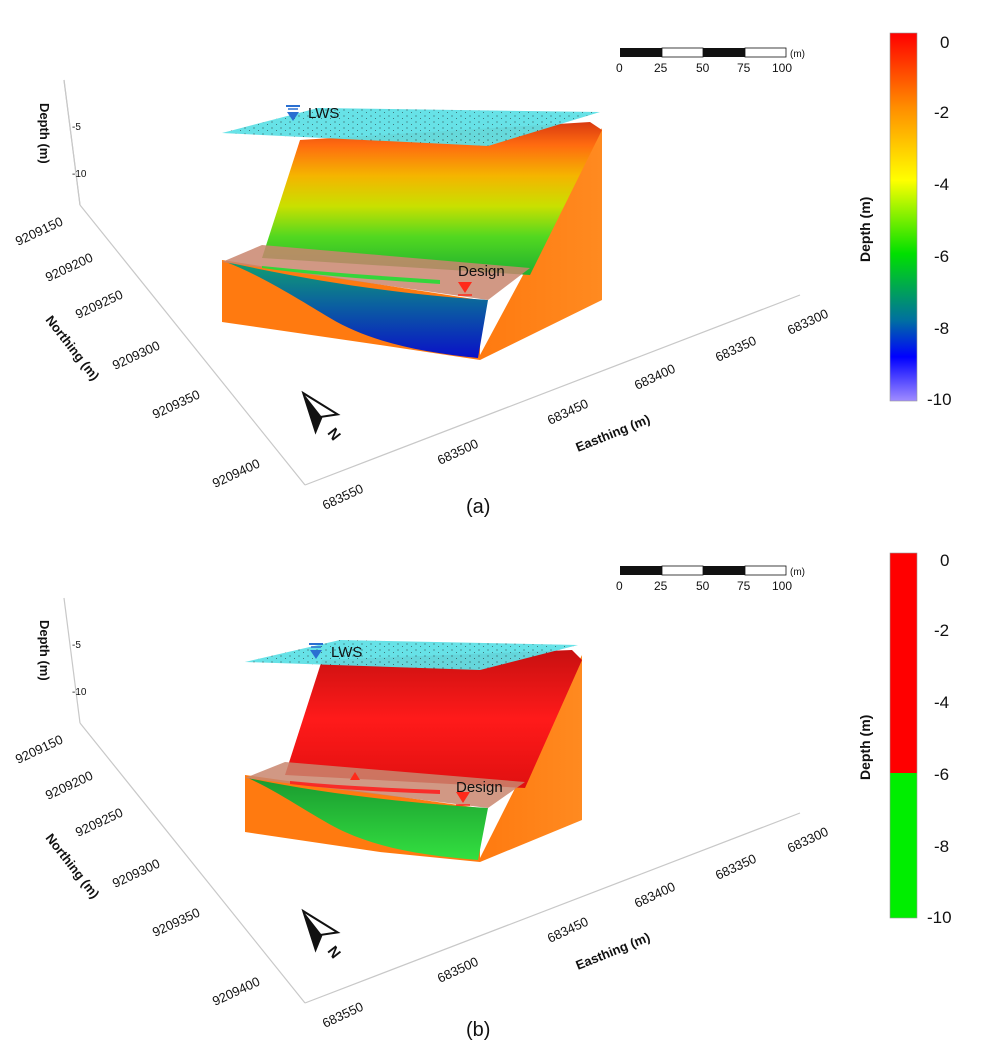 Image resolution: width=992 pixels, height=1063 pixels. What do you see at coordinates (413, 751) in the screenshot?
I see `terrain-block-b` at bounding box center [413, 751].